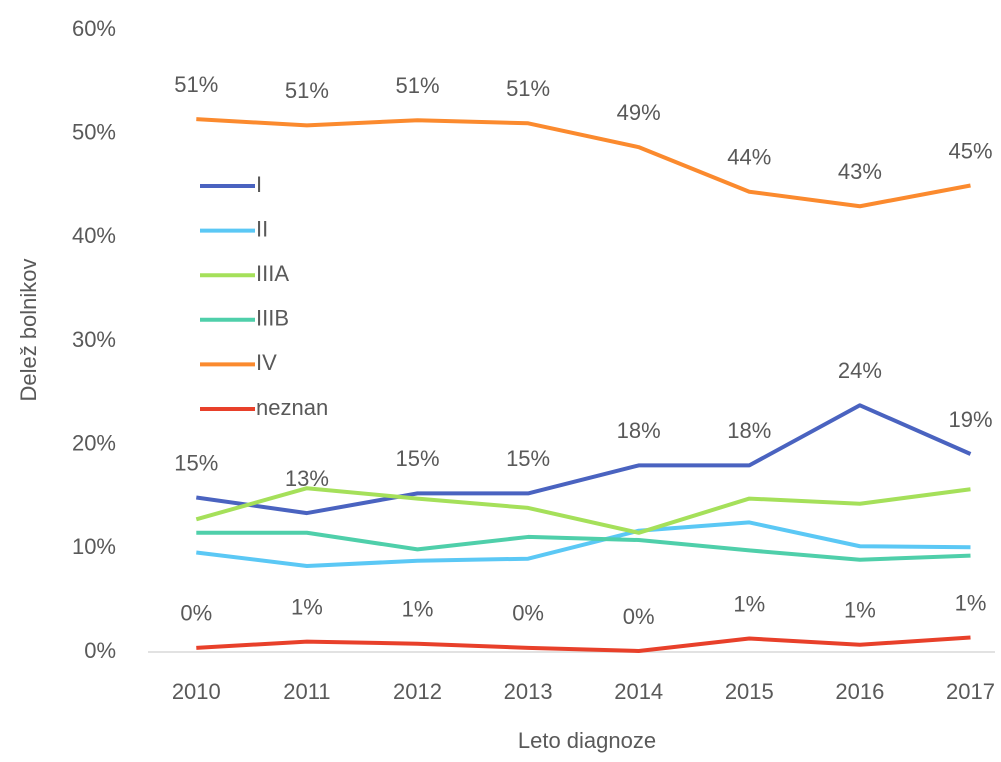 The height and width of the screenshot is (762, 1001). What do you see at coordinates (859, 691) in the screenshot?
I see `x-tick-label: 2016` at bounding box center [859, 691].